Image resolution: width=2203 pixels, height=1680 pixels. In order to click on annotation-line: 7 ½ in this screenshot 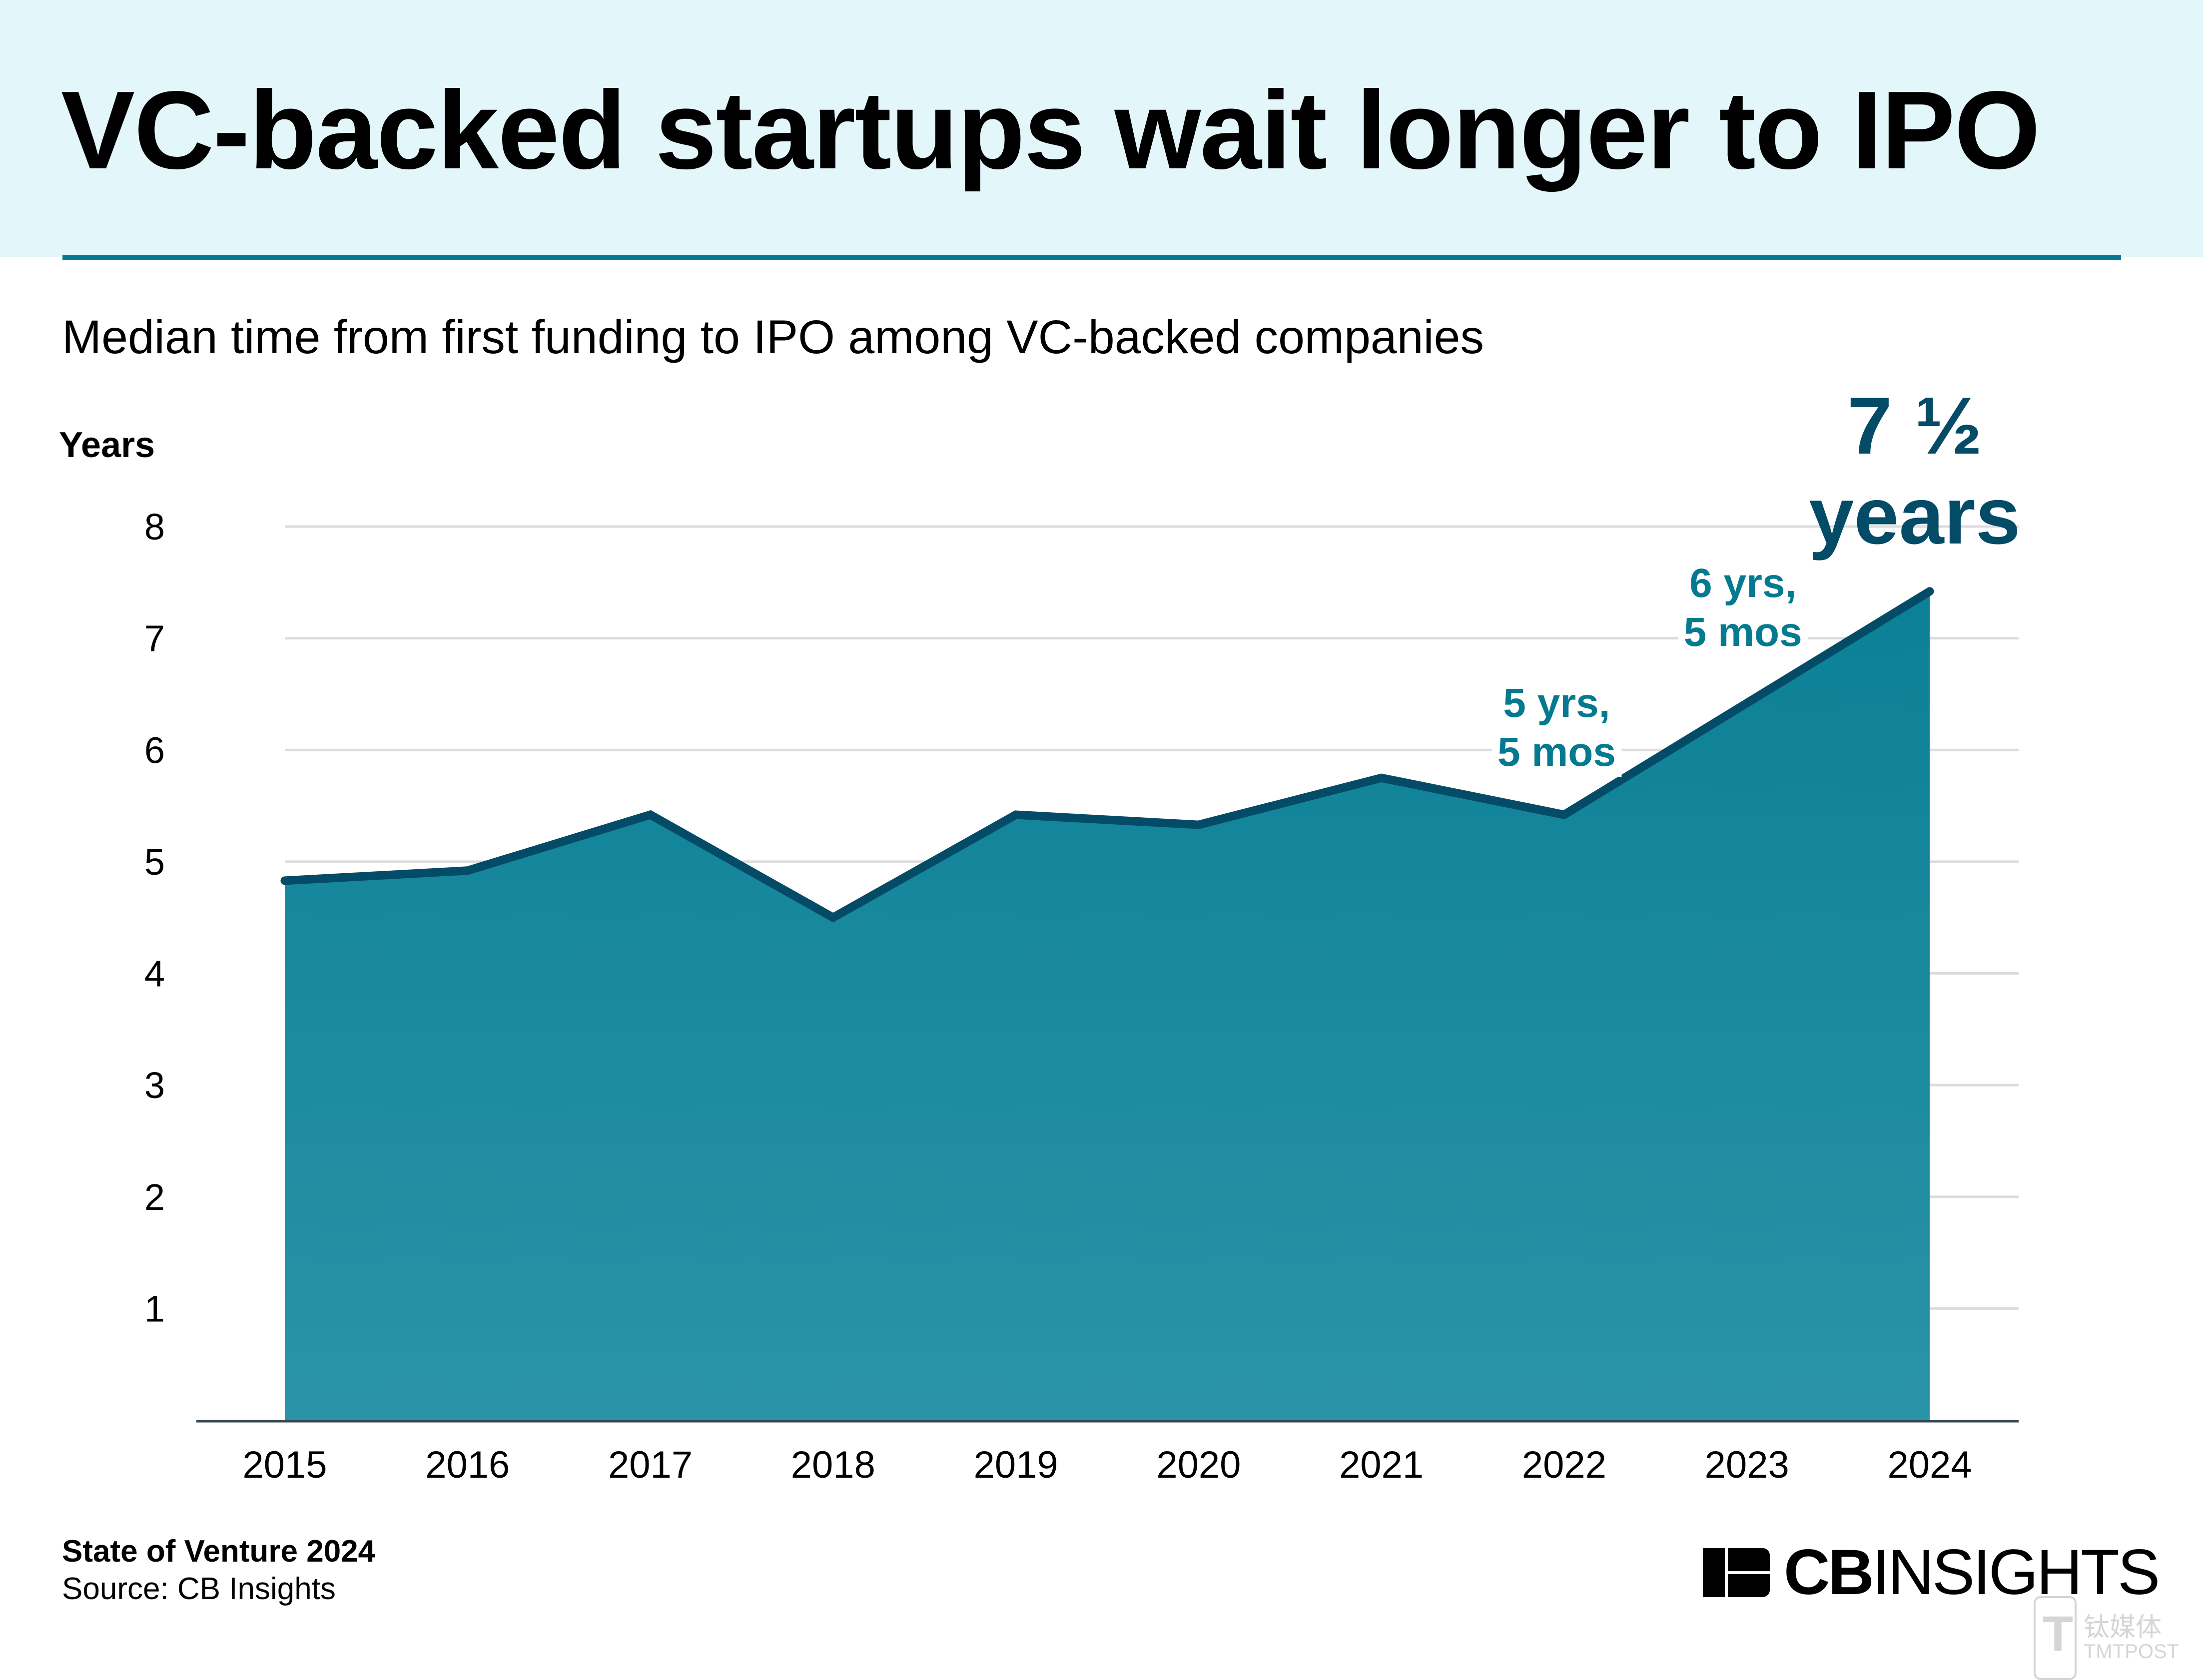, I will do `click(1914, 426)`.